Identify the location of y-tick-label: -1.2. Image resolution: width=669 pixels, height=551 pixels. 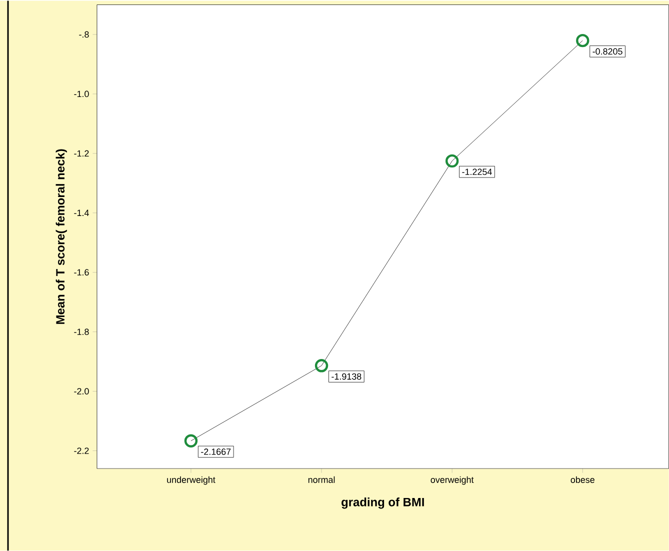
(81, 153).